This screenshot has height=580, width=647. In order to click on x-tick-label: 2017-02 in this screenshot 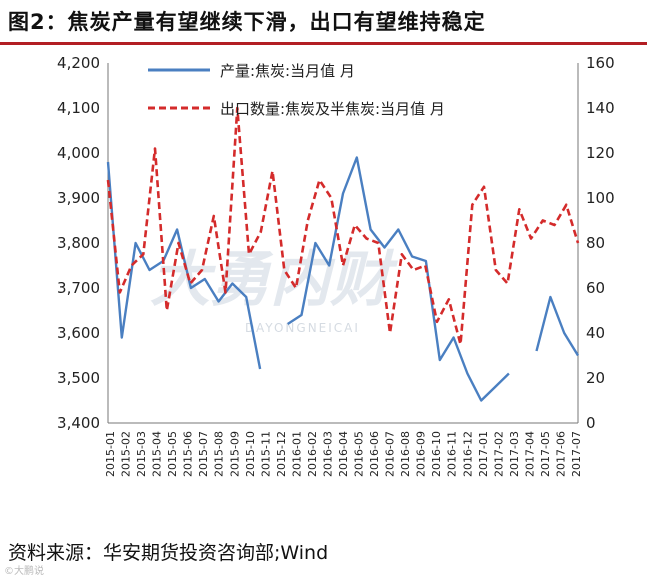, I will do `click(498, 454)`.